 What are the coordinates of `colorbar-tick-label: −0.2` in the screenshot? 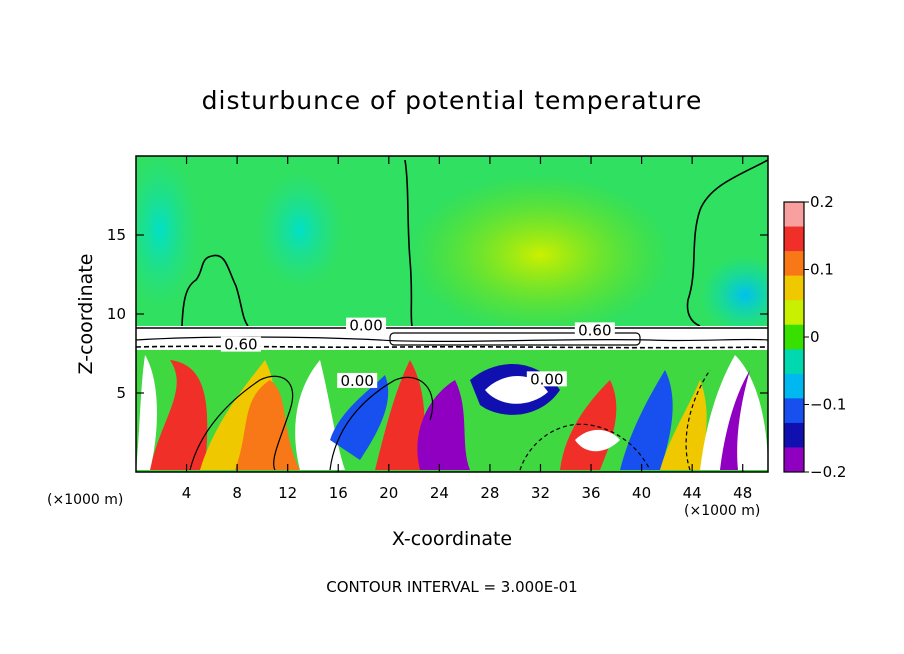 It's located at (828, 472).